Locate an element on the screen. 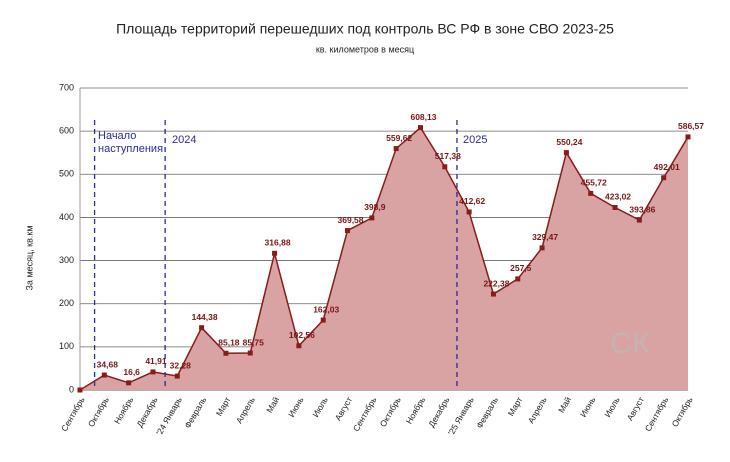  value-label: 412,62 is located at coordinates (472, 201).